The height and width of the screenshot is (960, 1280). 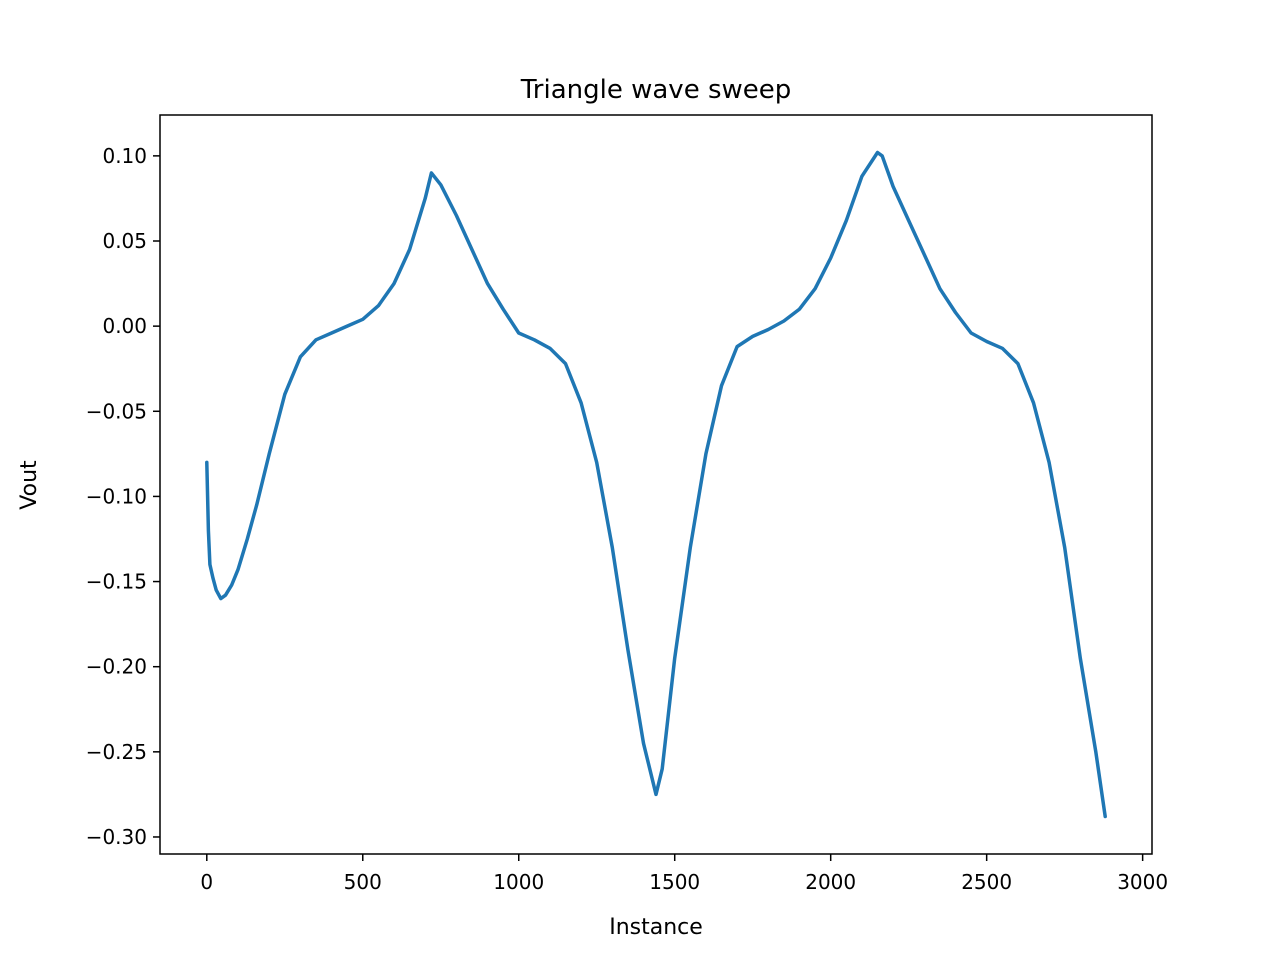 I want to click on chart-title: Triangle wave sweep, so click(x=656, y=90).